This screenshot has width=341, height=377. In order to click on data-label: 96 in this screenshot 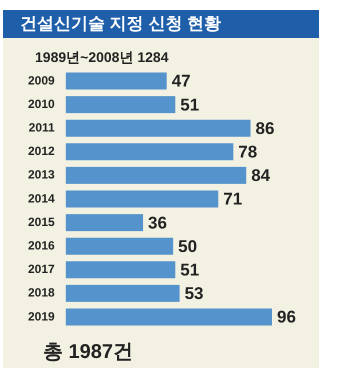, I will do `click(286, 317)`.